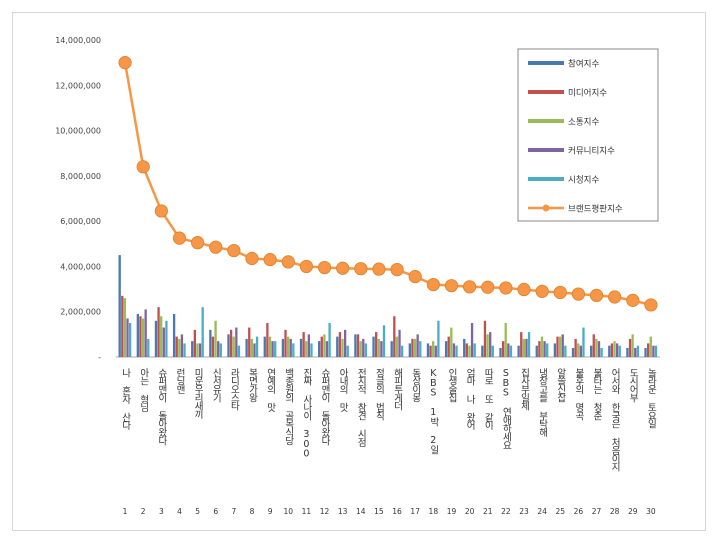 The height and width of the screenshot is (545, 720). Describe the element at coordinates (632, 385) in the screenshot. I see `category-label: 도시어부` at that location.